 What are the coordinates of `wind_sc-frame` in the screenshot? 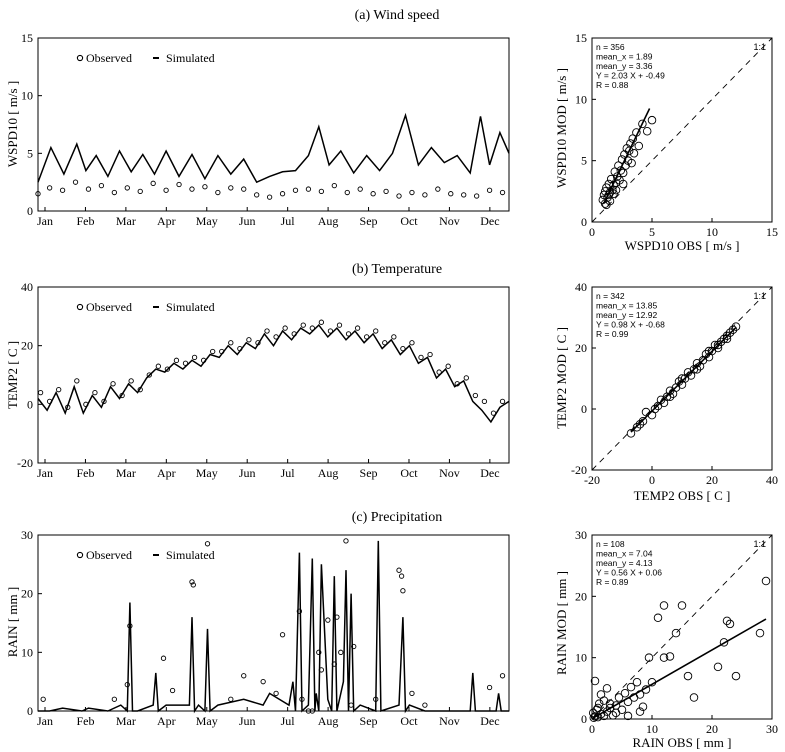 It's located at (682, 130).